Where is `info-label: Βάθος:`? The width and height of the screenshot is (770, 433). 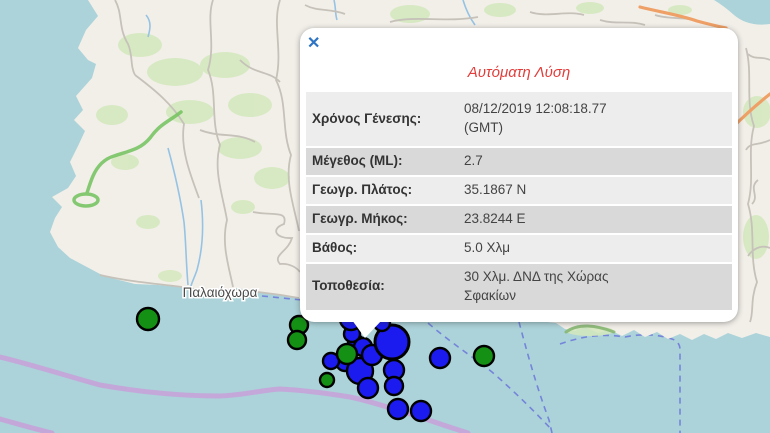
info-label: Βάθος: is located at coordinates (335, 247).